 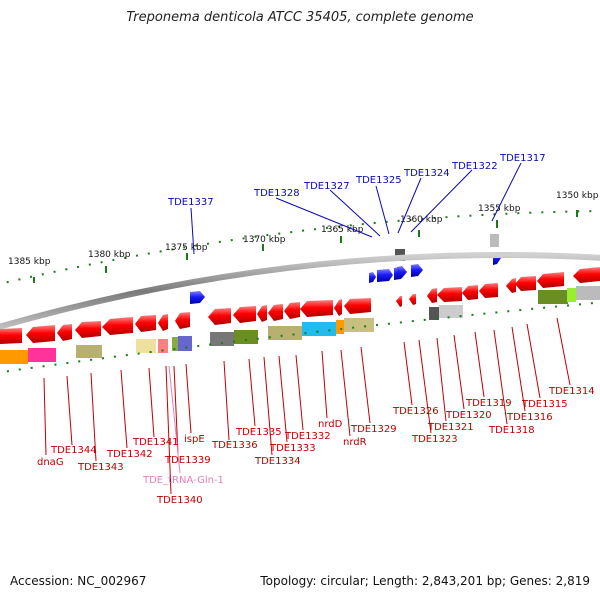 I want to click on leader-ispe, so click(x=188, y=398).